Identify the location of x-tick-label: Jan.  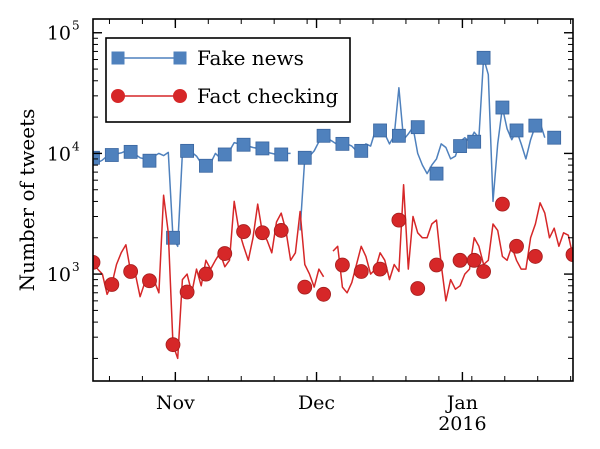
(461, 403).